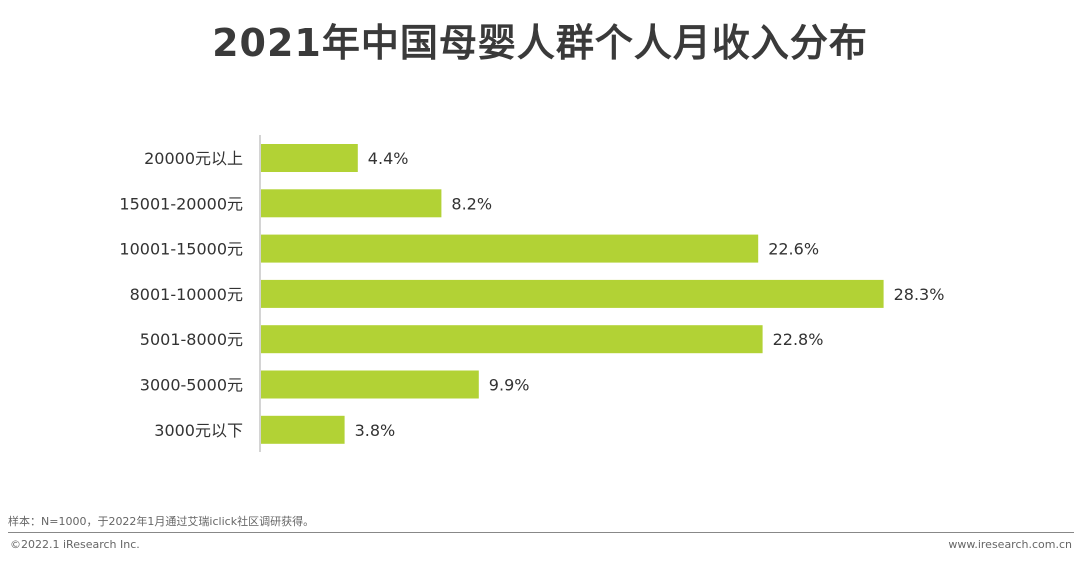 The height and width of the screenshot is (567, 1080). Describe the element at coordinates (388, 158) in the screenshot. I see `value-label-0: 4.4%` at that location.